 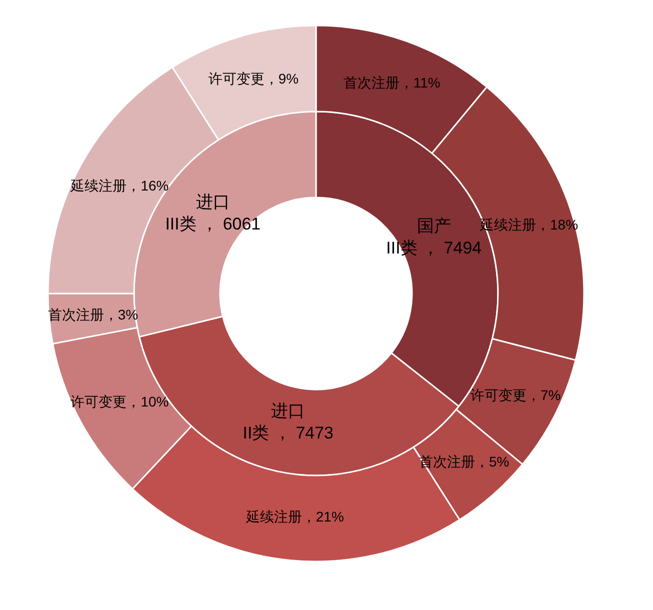 I want to click on slice-label: 首次注册，11%, so click(x=391, y=82).